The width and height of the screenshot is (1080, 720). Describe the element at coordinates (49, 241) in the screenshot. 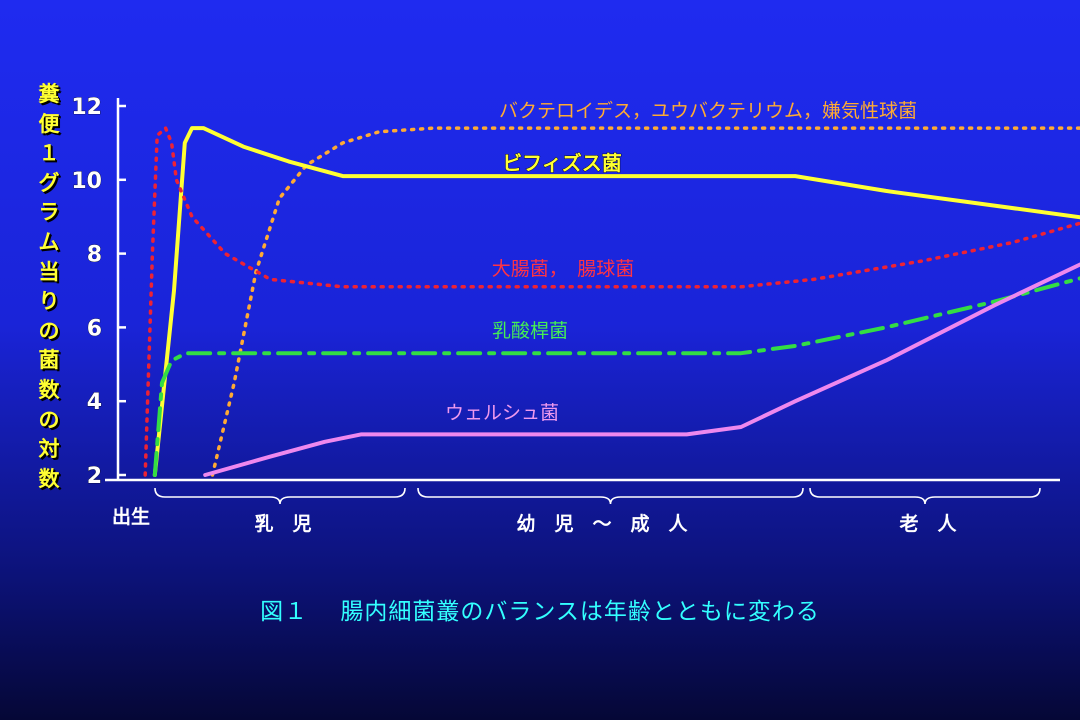

I see `y-axis-label-char: ム` at that location.